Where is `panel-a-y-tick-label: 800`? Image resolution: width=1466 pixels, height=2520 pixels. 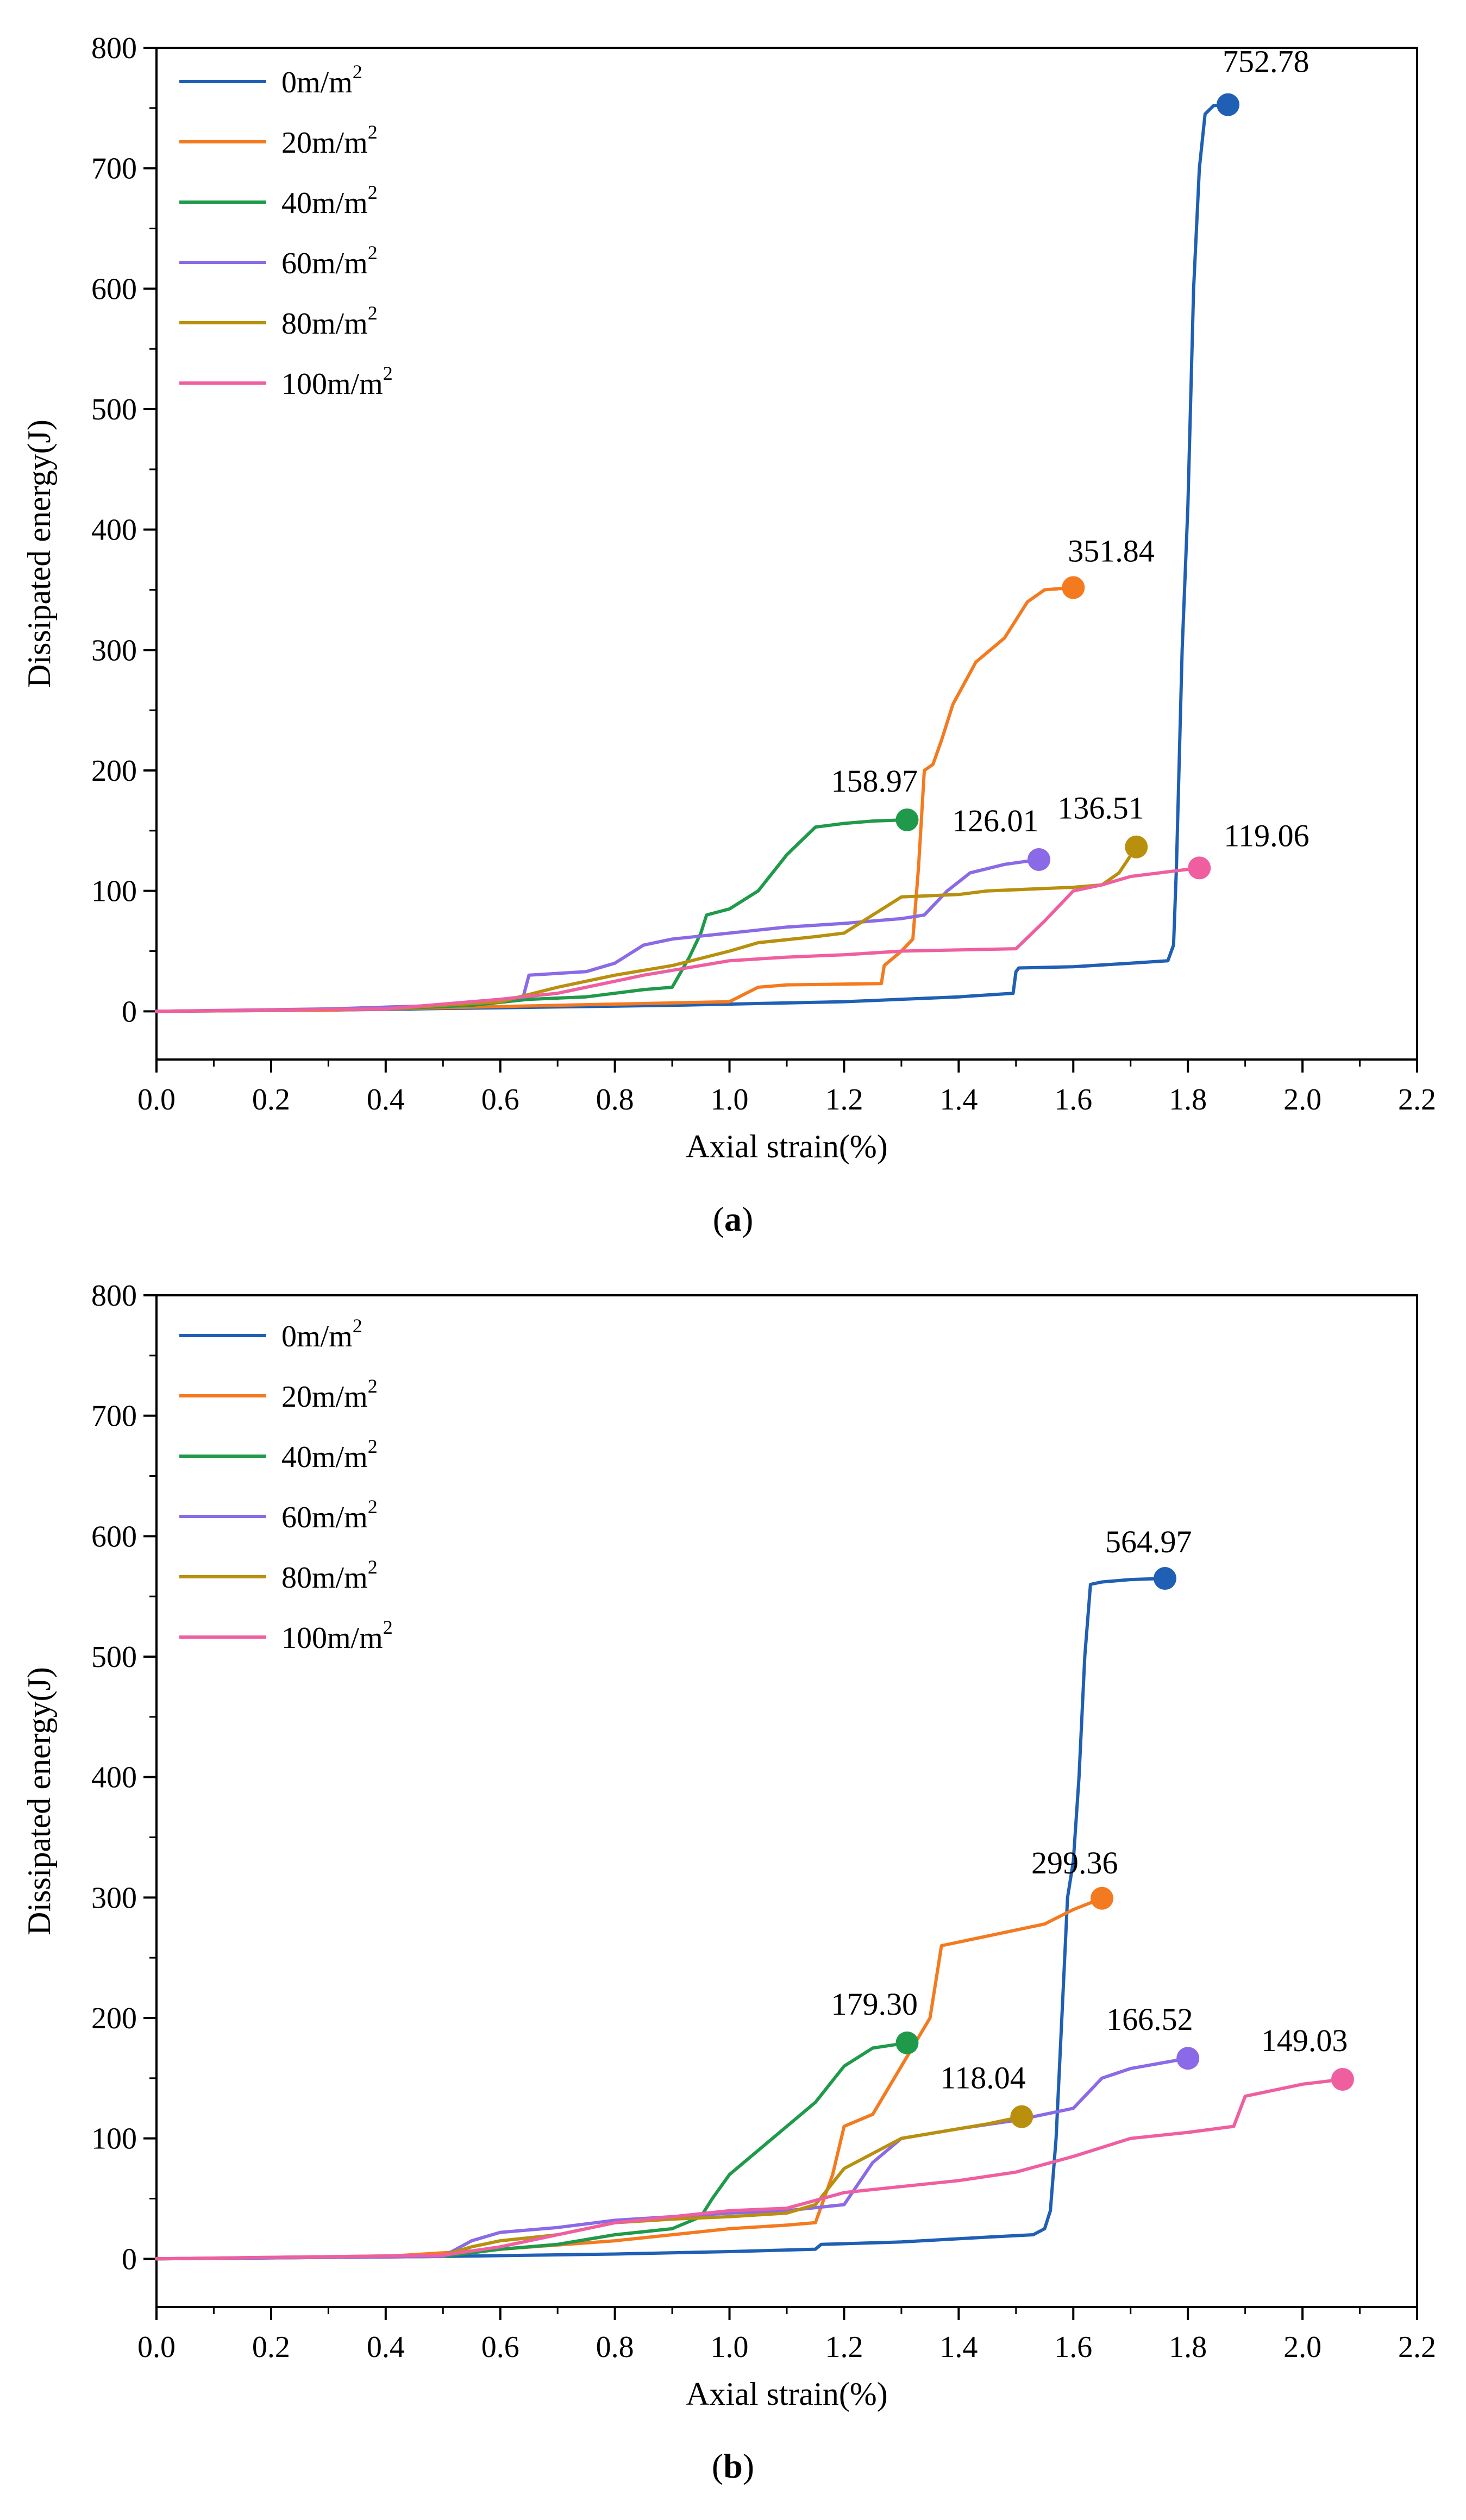
panel-a-y-tick-label: 800 is located at coordinates (114, 48).